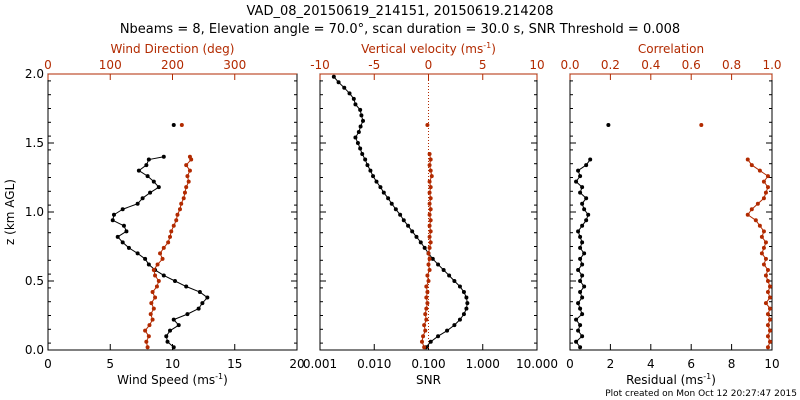 This screenshot has width=800, height=400. Describe the element at coordinates (429, 65) in the screenshot. I see `top-tick-label: 0` at that location.